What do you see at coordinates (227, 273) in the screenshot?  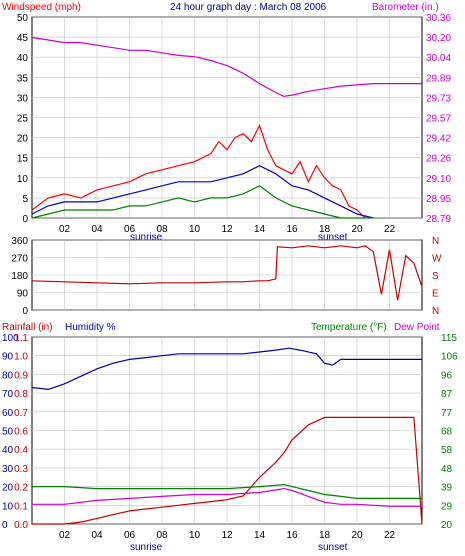 I see `direction-line` at bounding box center [227, 273].